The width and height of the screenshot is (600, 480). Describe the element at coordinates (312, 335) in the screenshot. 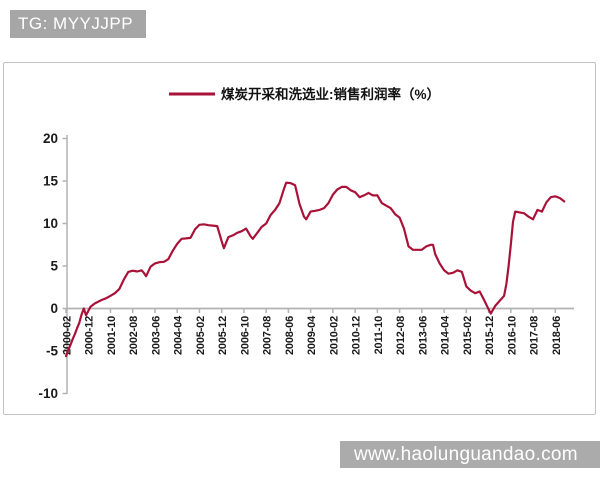

I see `x-axis-tick-label: 2009-04` at that location.